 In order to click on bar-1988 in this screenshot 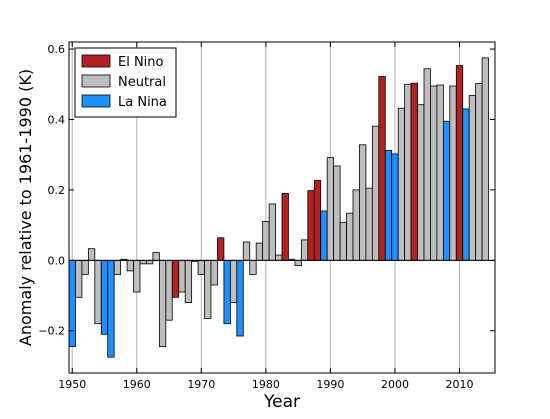, I will do `click(317, 220)`.